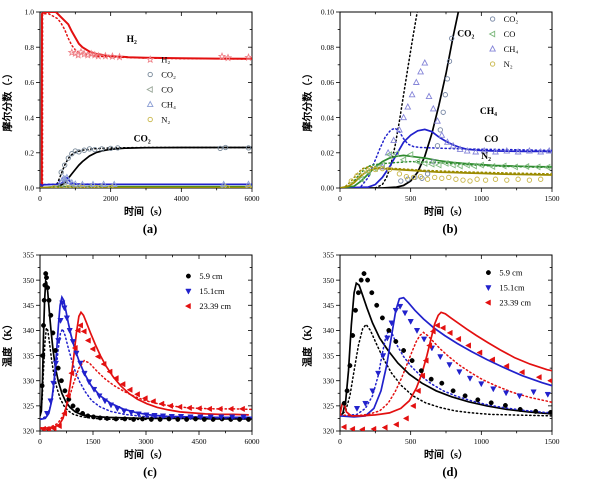  Describe the element at coordinates (465, 114) in the screenshot. I see `series-CH4-exp` at that location.